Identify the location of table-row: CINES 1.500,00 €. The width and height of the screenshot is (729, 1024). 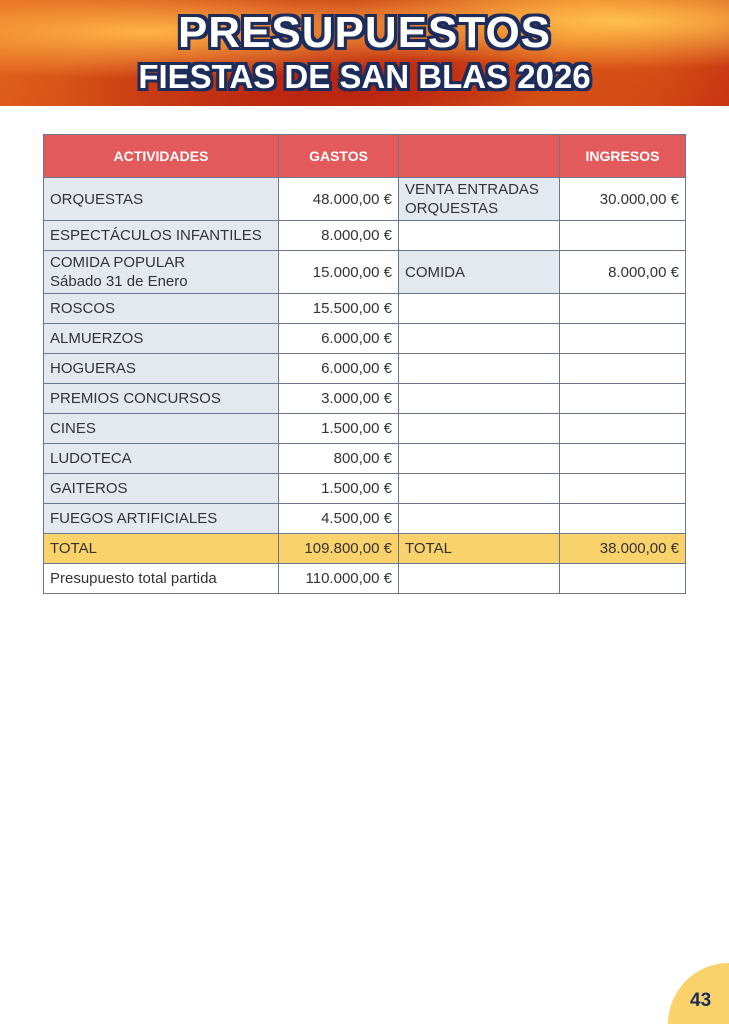
(364, 428).